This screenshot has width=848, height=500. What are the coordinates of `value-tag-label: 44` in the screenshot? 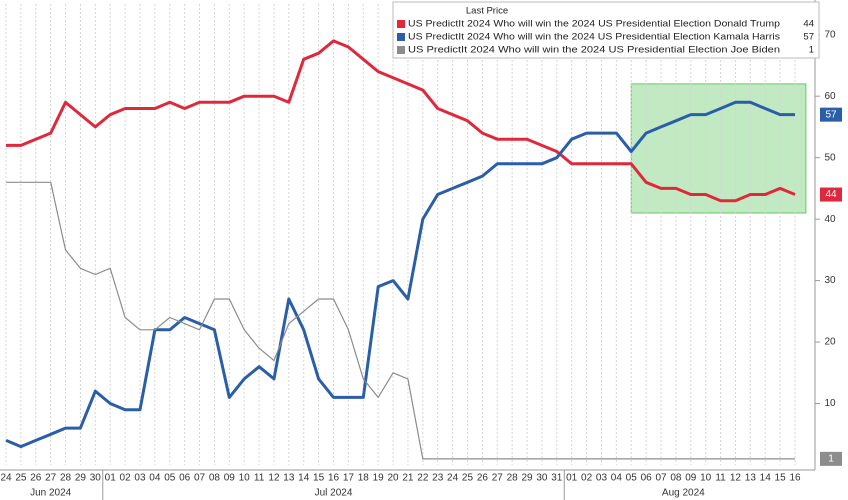 It's located at (831, 194).